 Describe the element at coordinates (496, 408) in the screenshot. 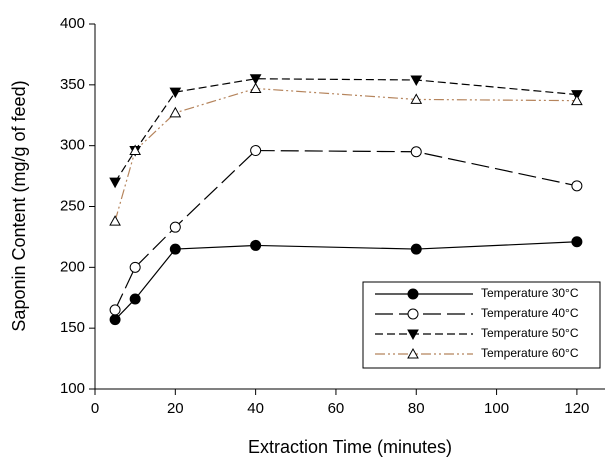

I see `x-tick-label: 100` at that location.